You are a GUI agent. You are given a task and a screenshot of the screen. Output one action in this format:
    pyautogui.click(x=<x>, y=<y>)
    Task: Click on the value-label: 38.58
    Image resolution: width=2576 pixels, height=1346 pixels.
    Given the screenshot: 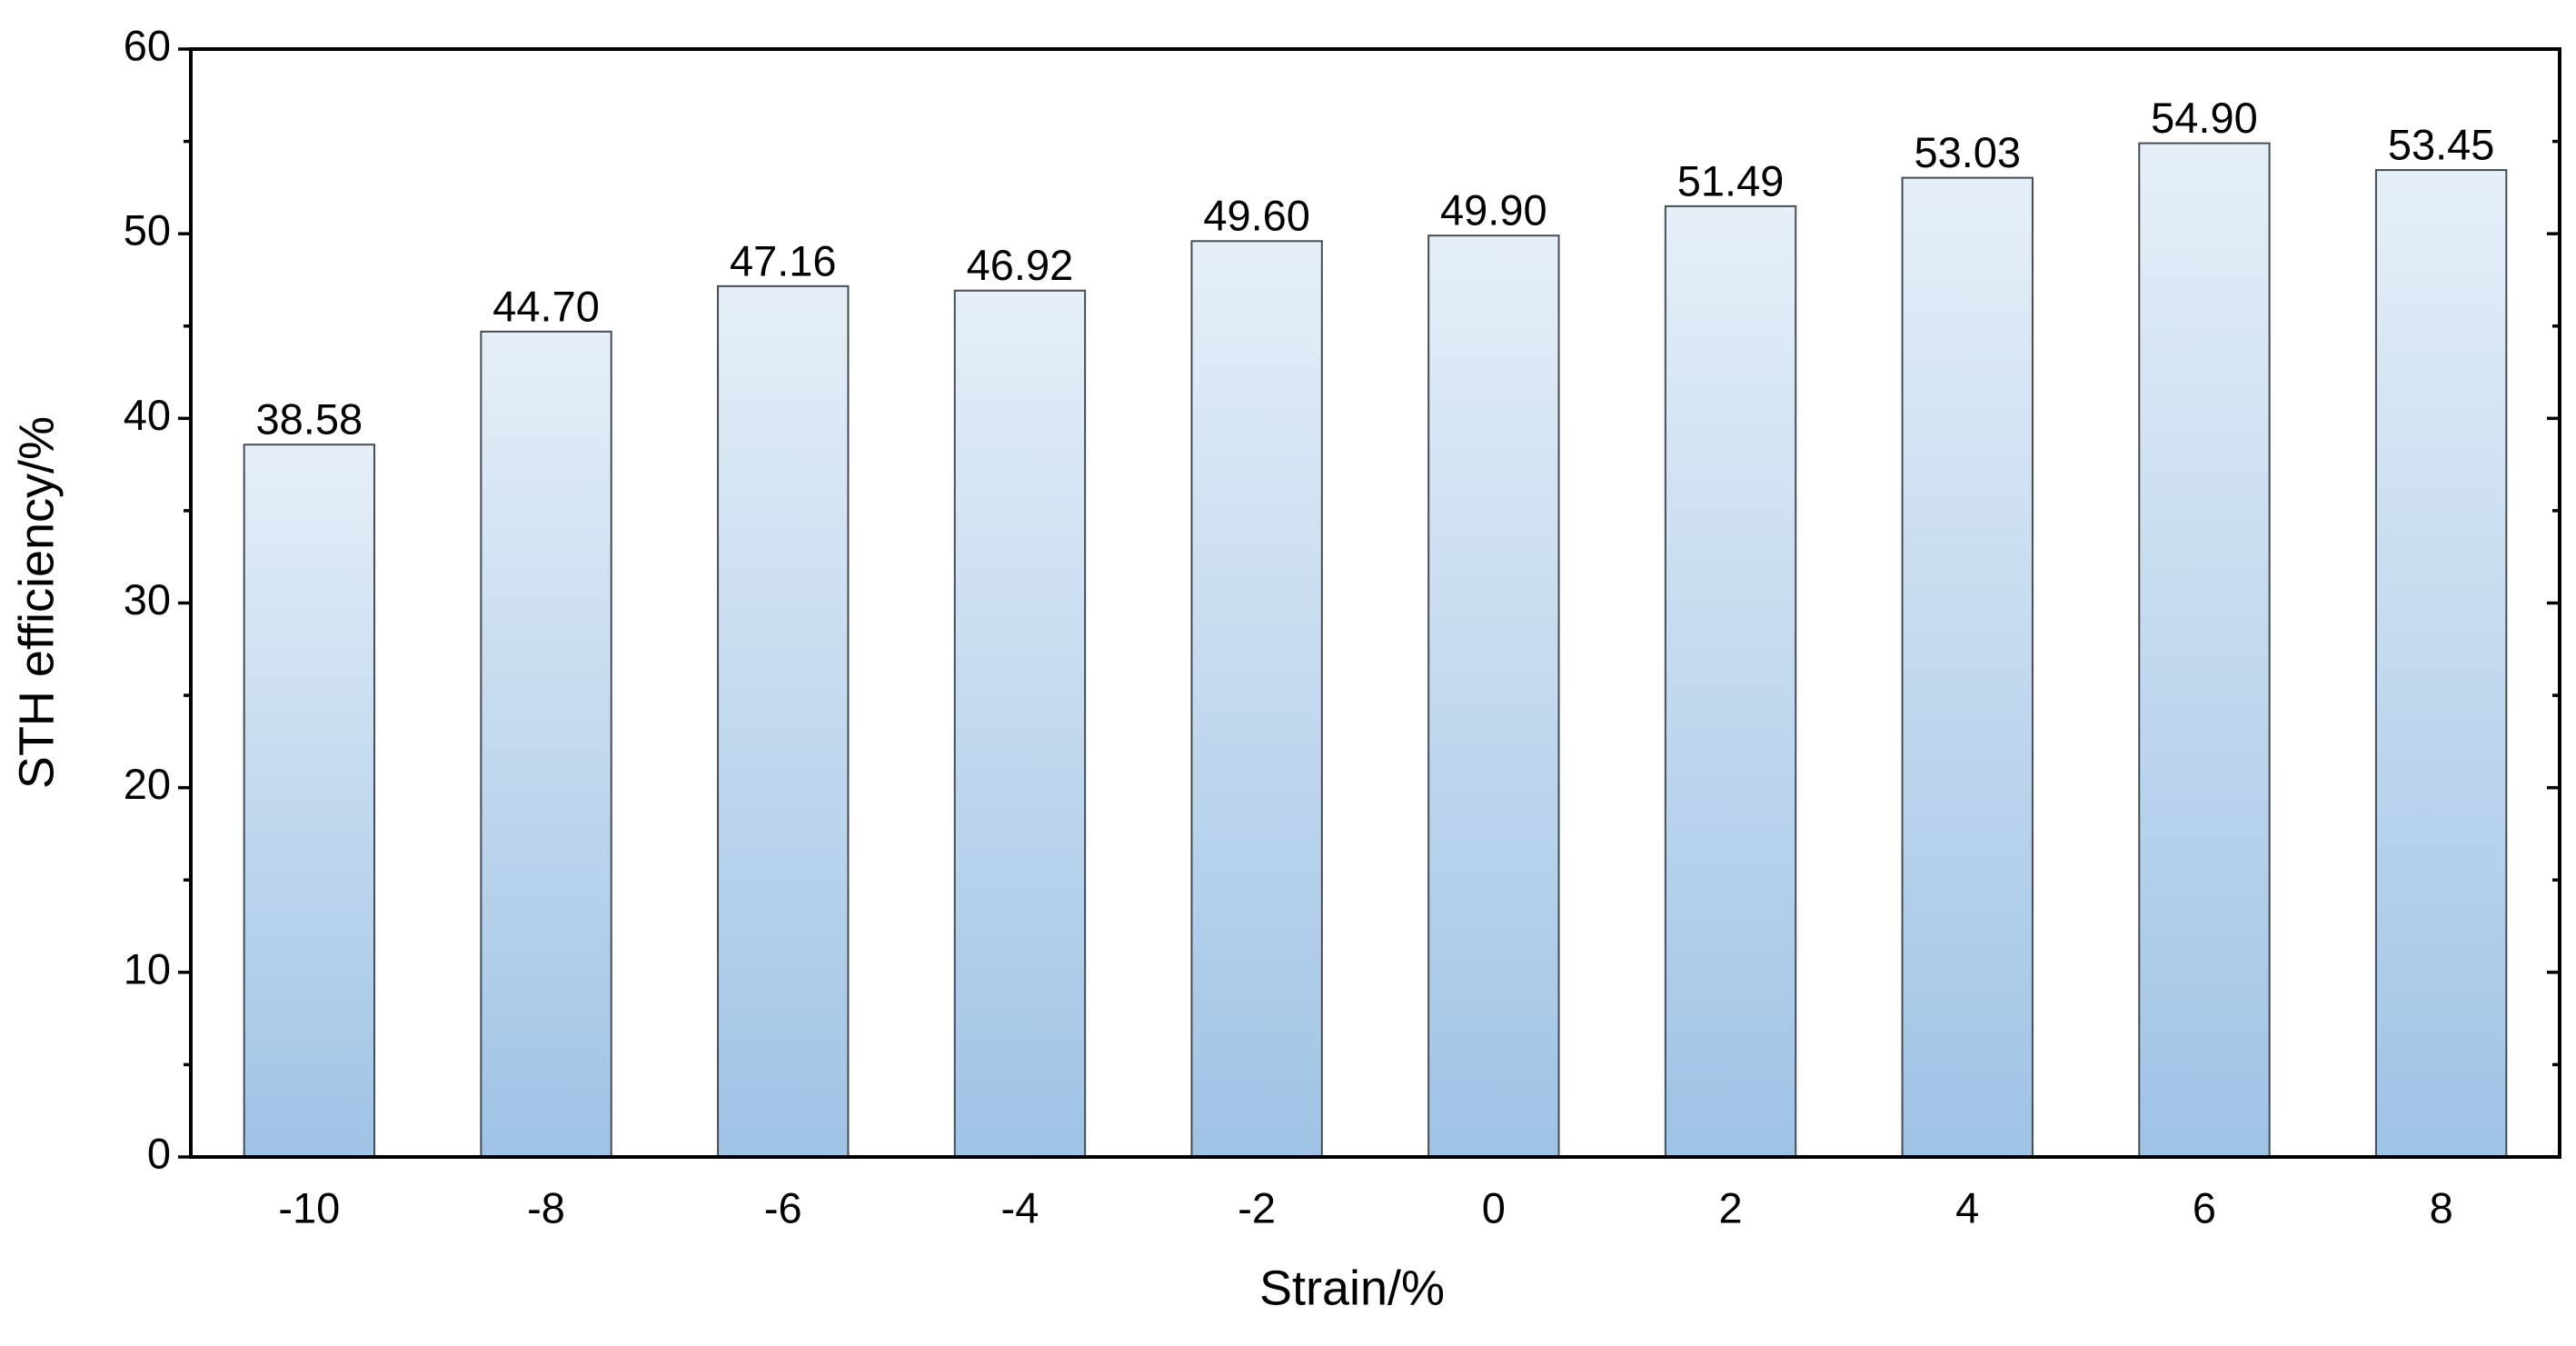 What is the action you would take?
    pyautogui.click(x=309, y=420)
    